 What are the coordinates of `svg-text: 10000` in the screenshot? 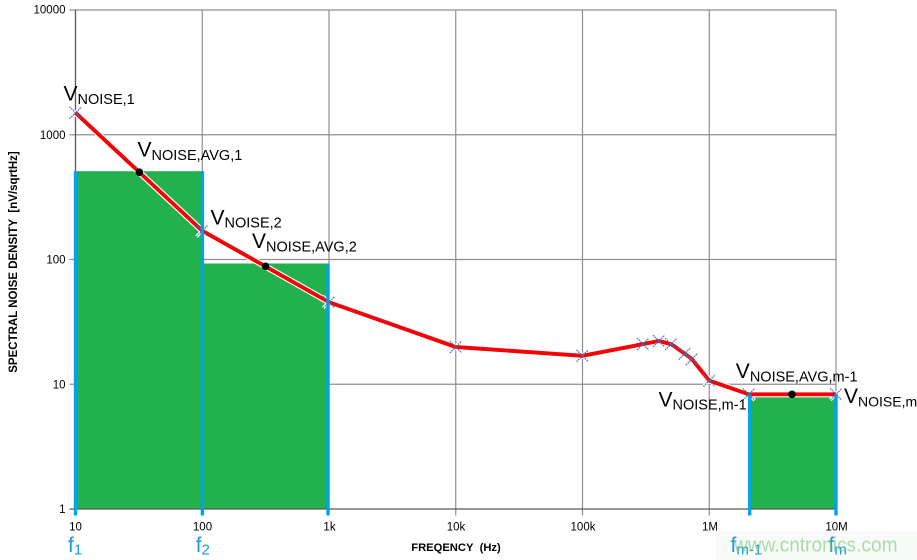 It's located at (50, 11).